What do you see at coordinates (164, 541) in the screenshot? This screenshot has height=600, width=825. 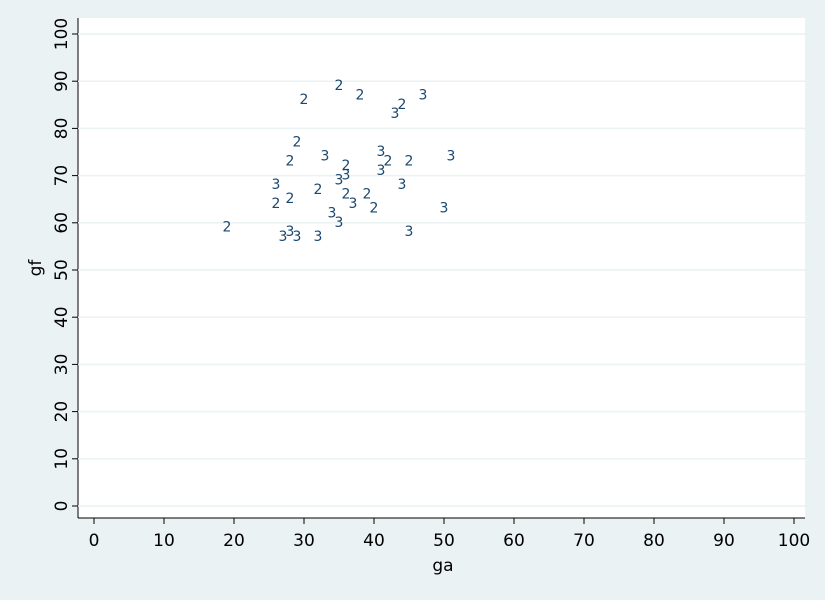 I see `x-tick-label: 10` at bounding box center [164, 541].